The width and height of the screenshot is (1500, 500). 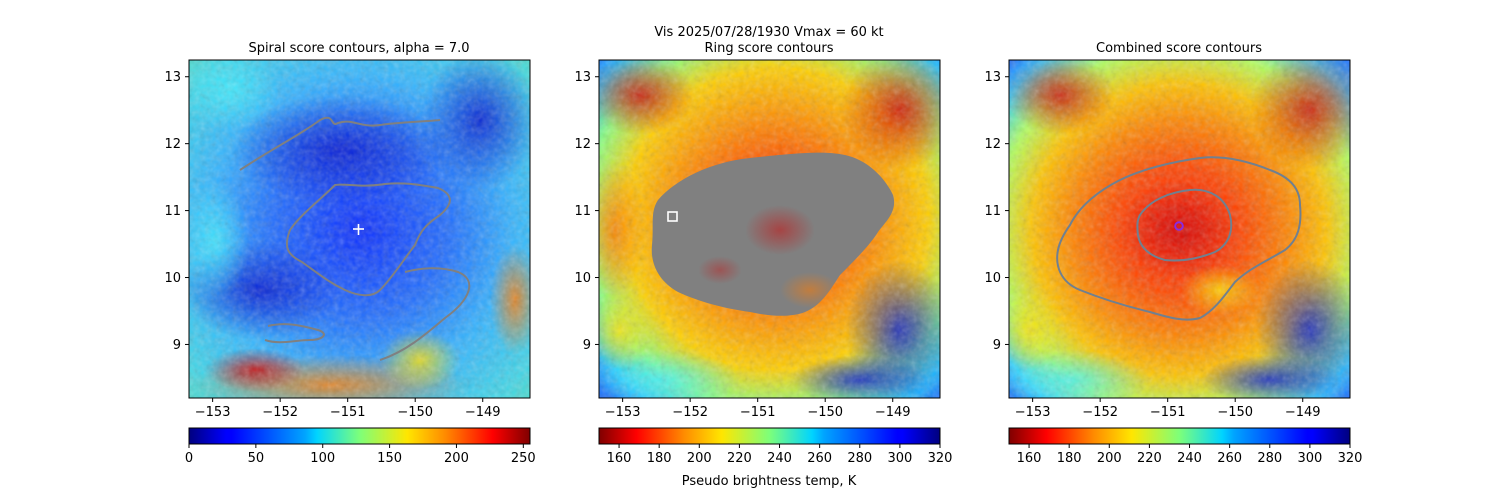 I want to click on figure-suptitle: Vis 2025/07/28/1930 Vmax = 60 kt, so click(x=768, y=32).